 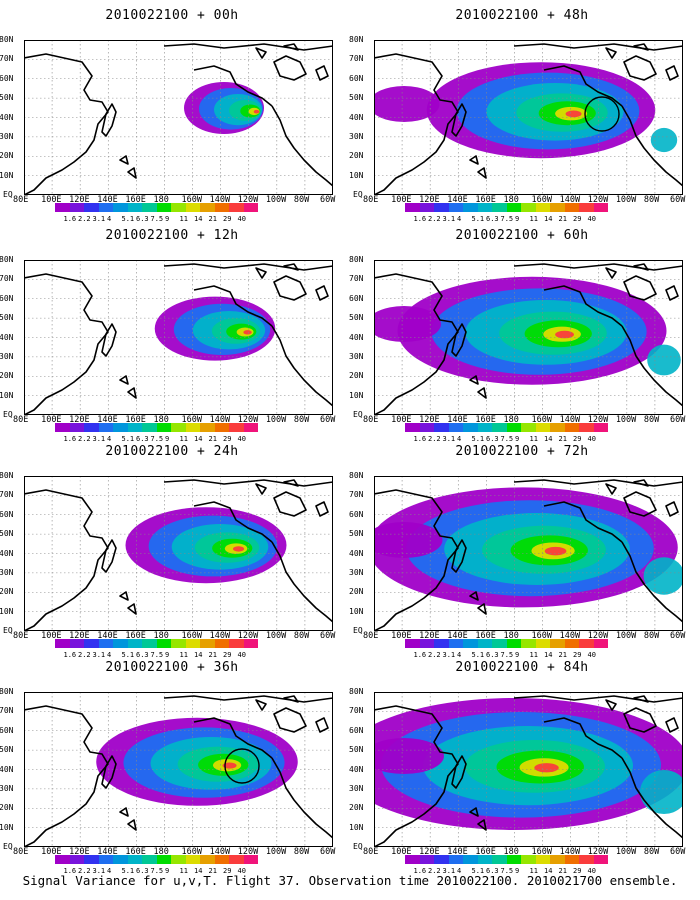 What do you see at coordinates (522, 667) in the screenshot?
I see `panel-title: 2010022100 + 84h` at bounding box center [522, 667].